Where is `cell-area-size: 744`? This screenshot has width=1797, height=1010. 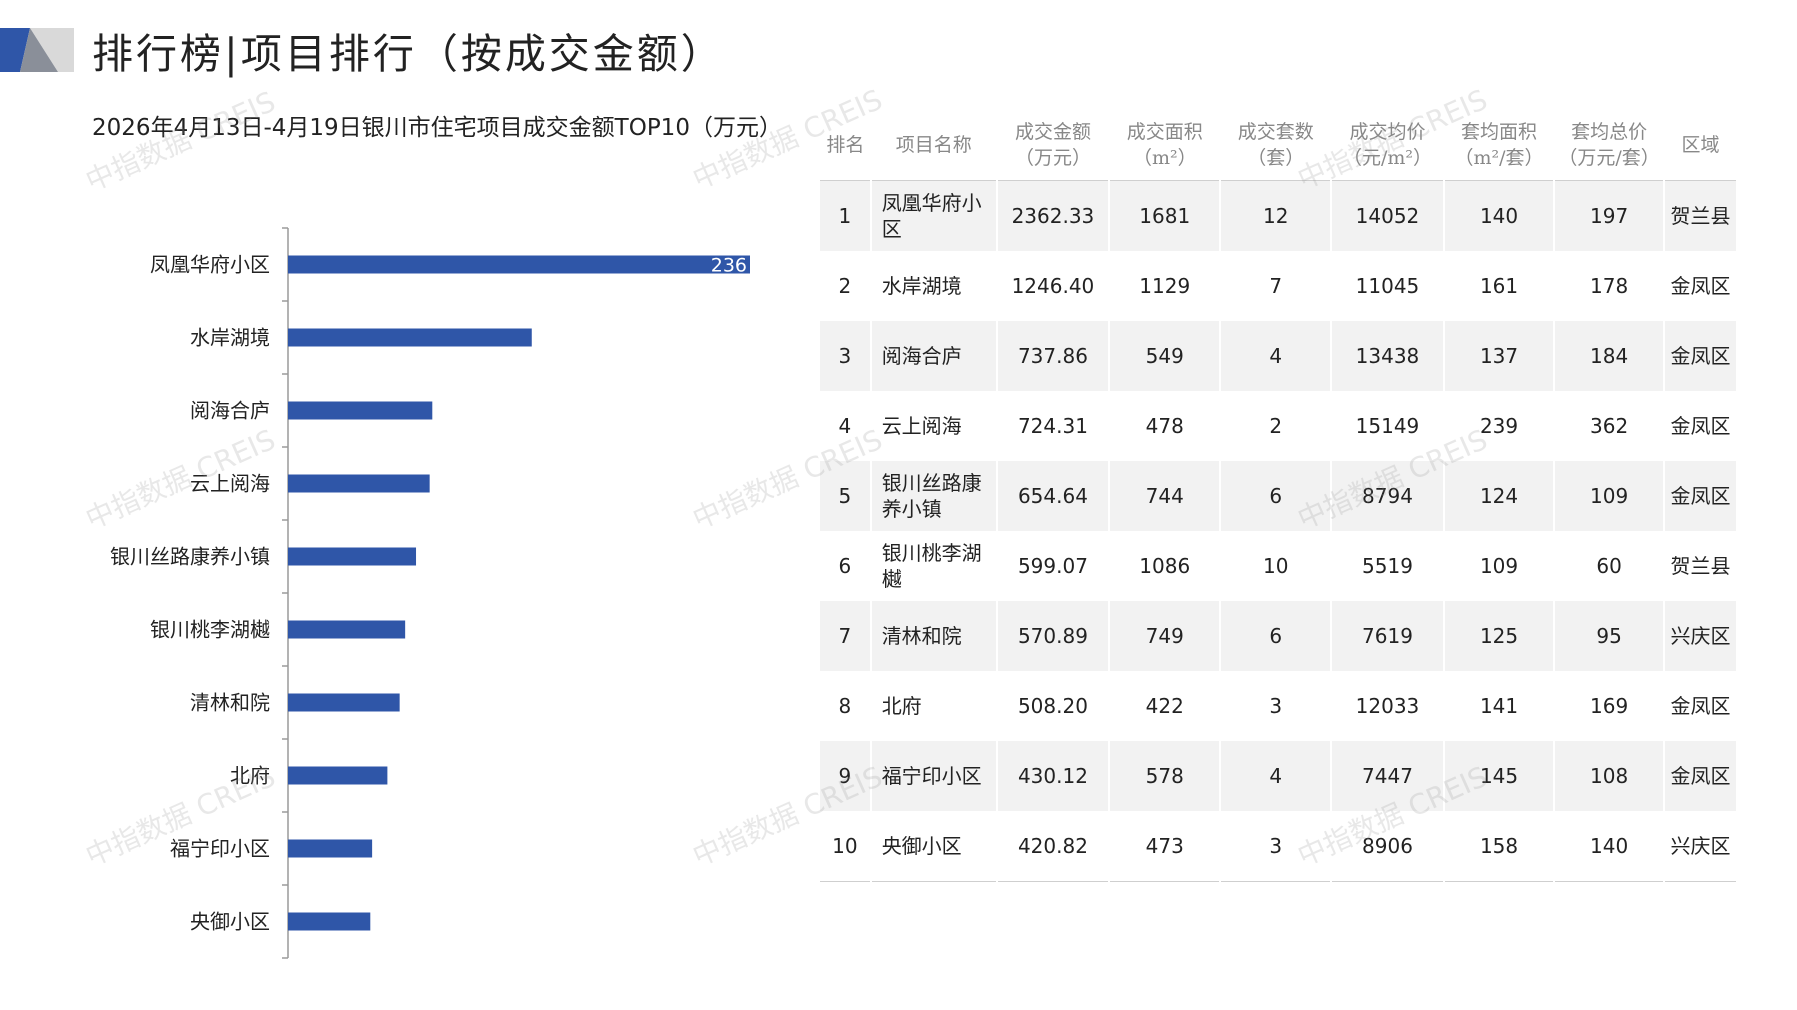
cell-area-size: 744 is located at coordinates (1165, 496).